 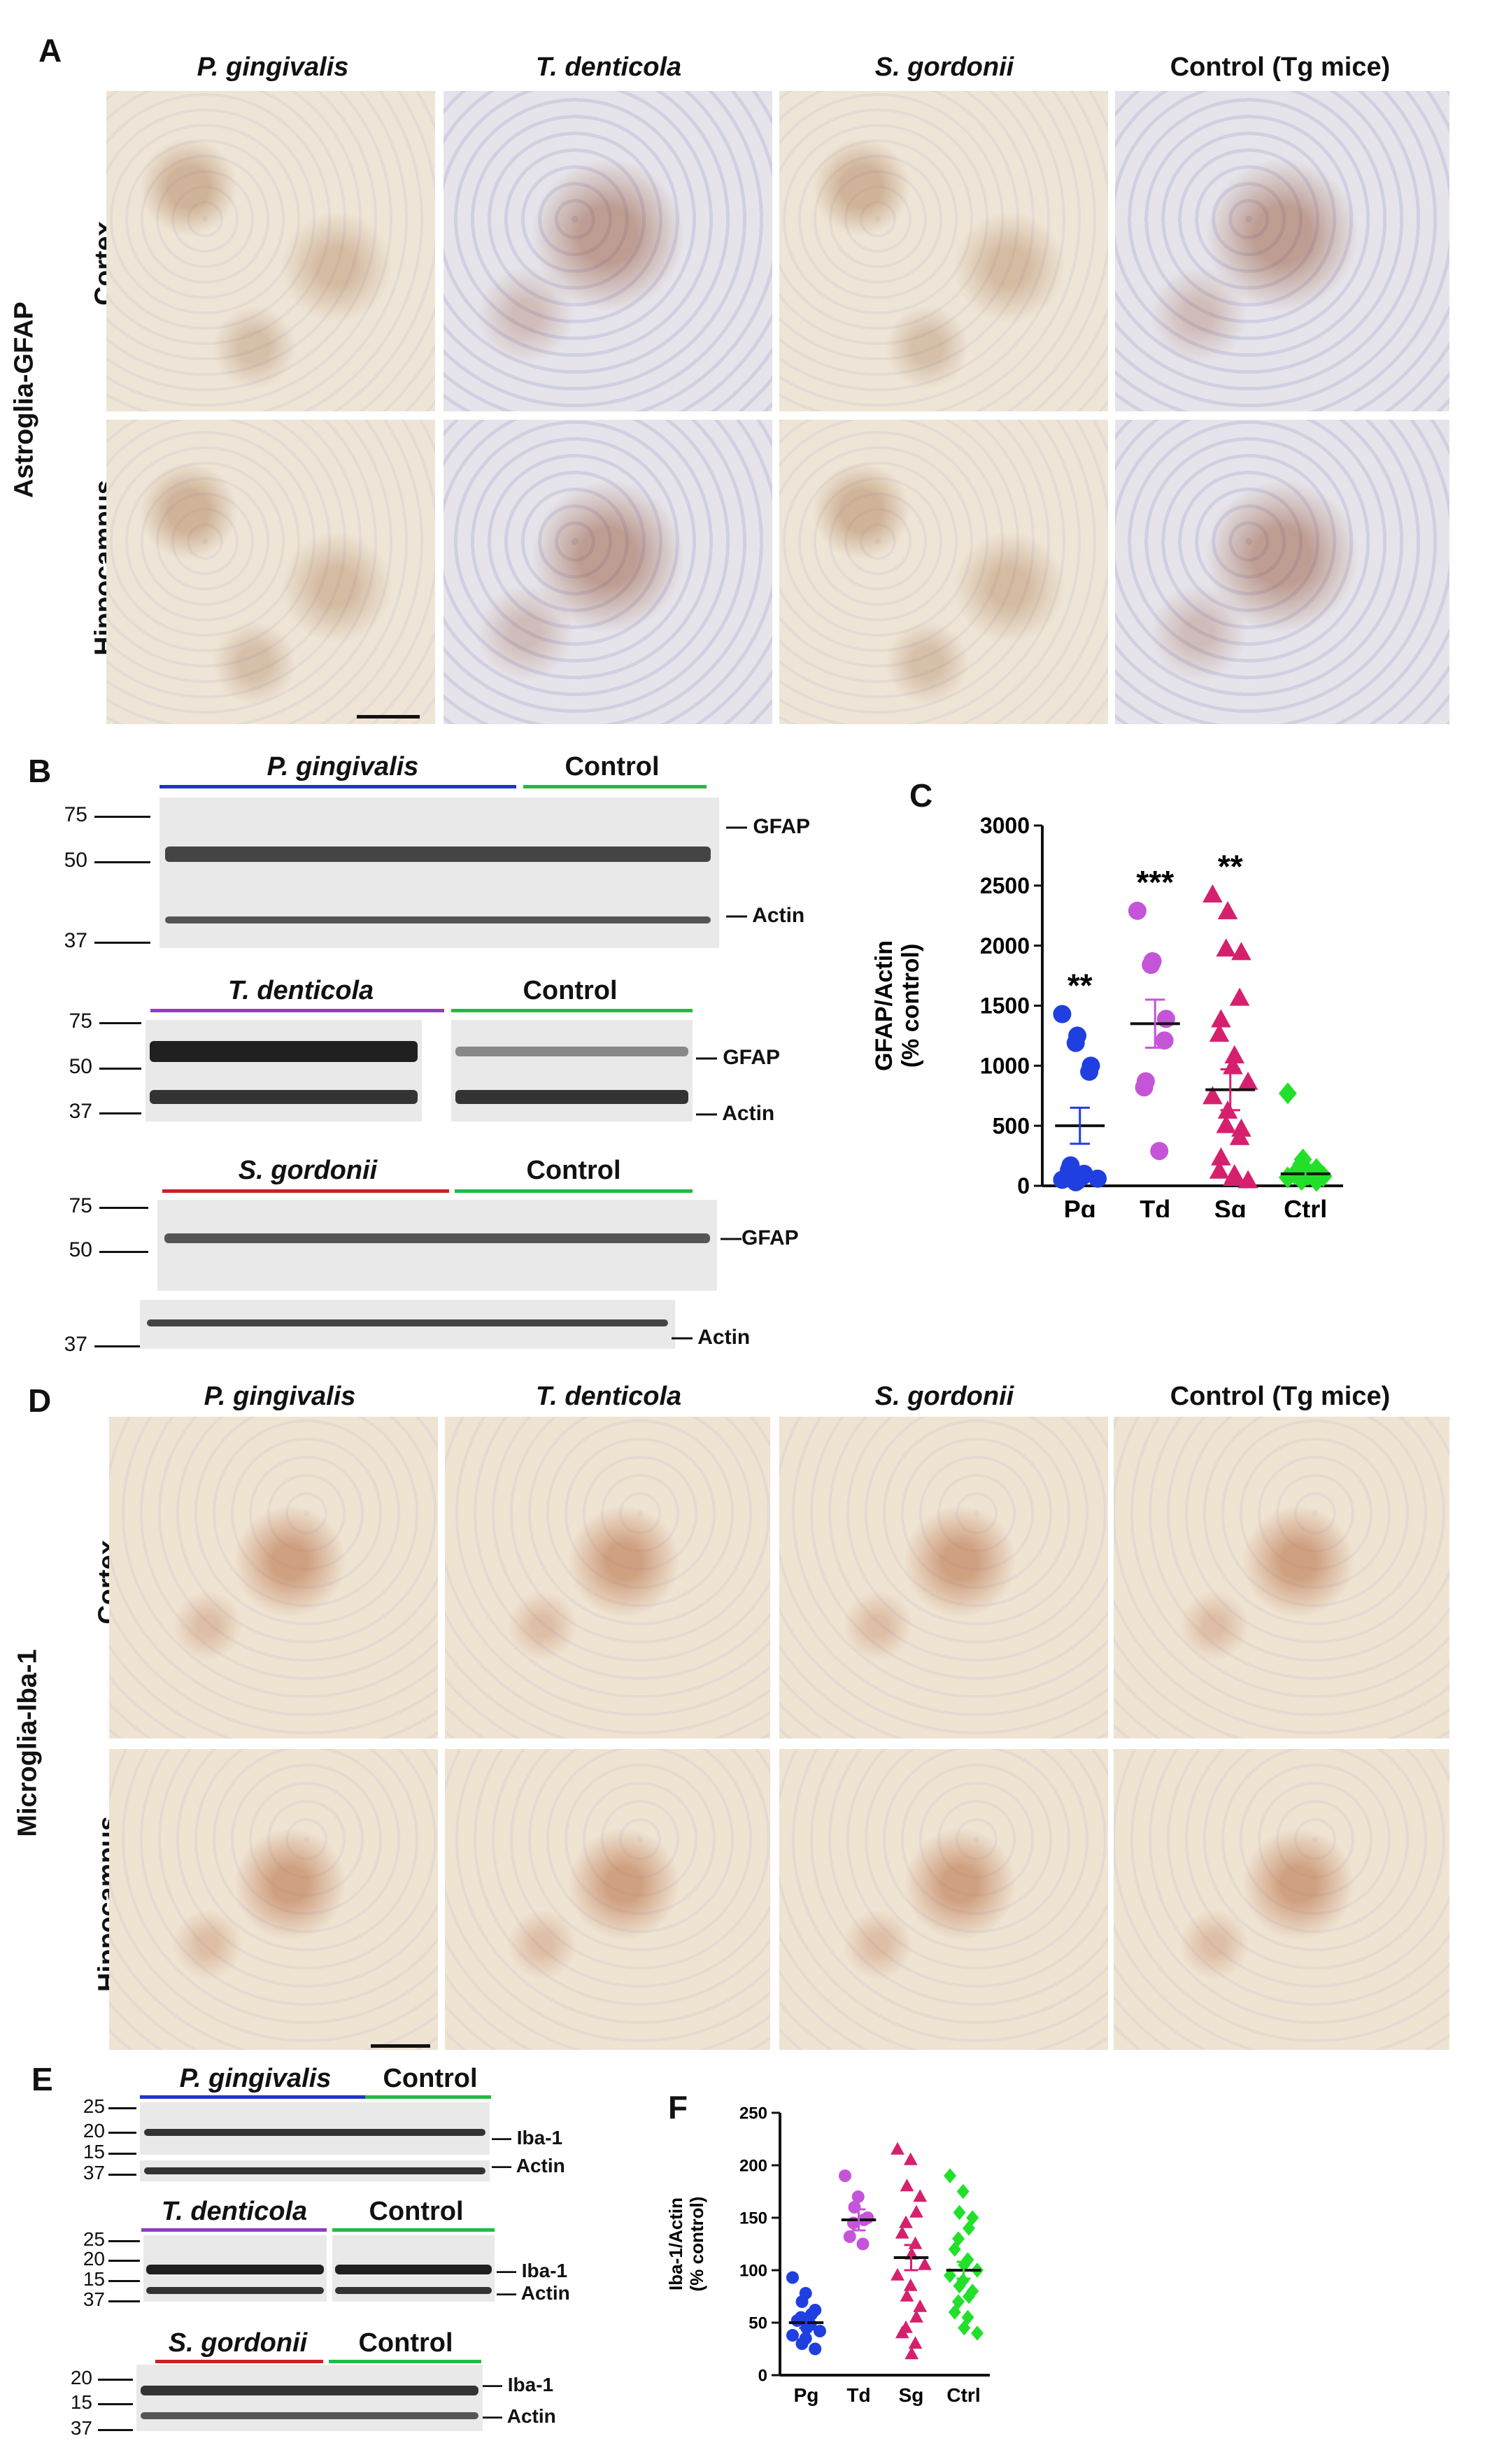 I want to click on micrograph-iba1-ctrl-cortex, so click(x=1281, y=1578).